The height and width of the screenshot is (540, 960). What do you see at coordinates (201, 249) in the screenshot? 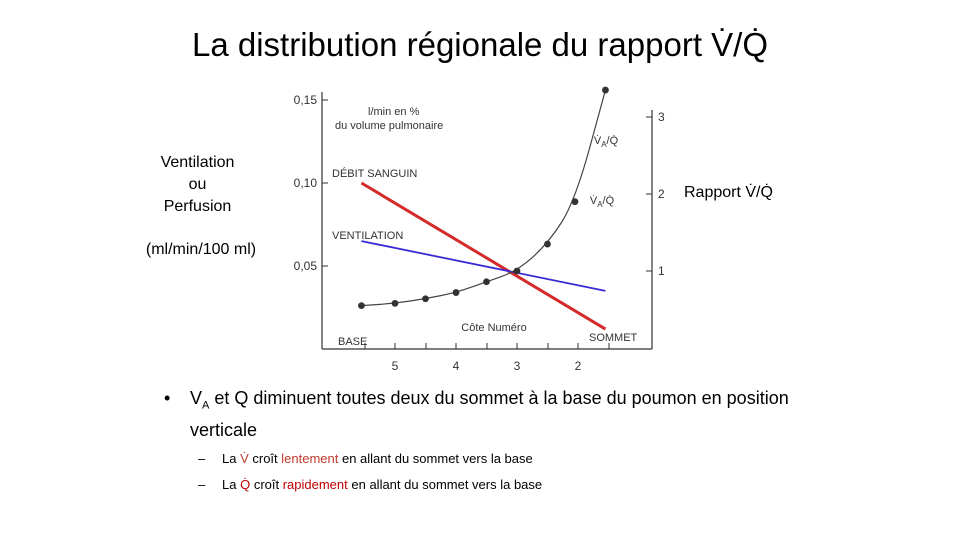
I see `left-axis-unit: (ml/min/100 ml)` at bounding box center [201, 249].